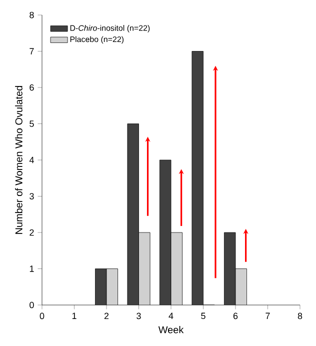 This screenshot has height=346, width=316. What do you see at coordinates (300, 316) in the screenshot?
I see `x-tick-label: 8` at bounding box center [300, 316].